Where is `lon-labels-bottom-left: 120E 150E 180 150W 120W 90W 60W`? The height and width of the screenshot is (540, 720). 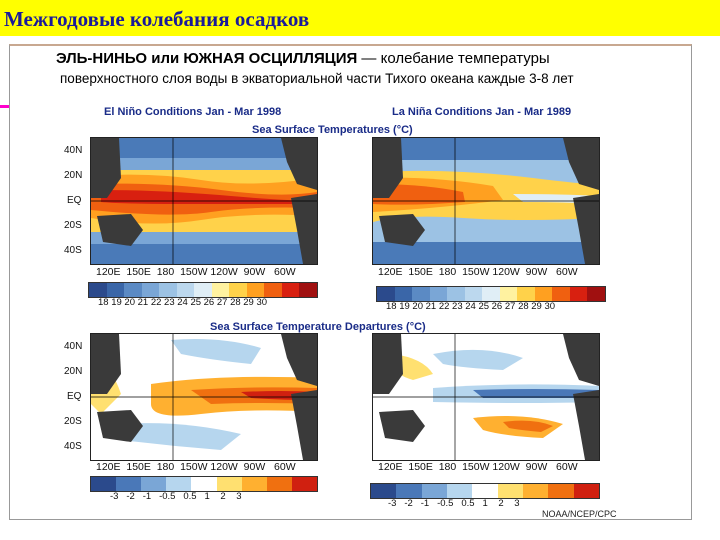
lon-labels-bottom-left: 120E 150E 180 150W 120W 90W 60W is located at coordinates (196, 467).